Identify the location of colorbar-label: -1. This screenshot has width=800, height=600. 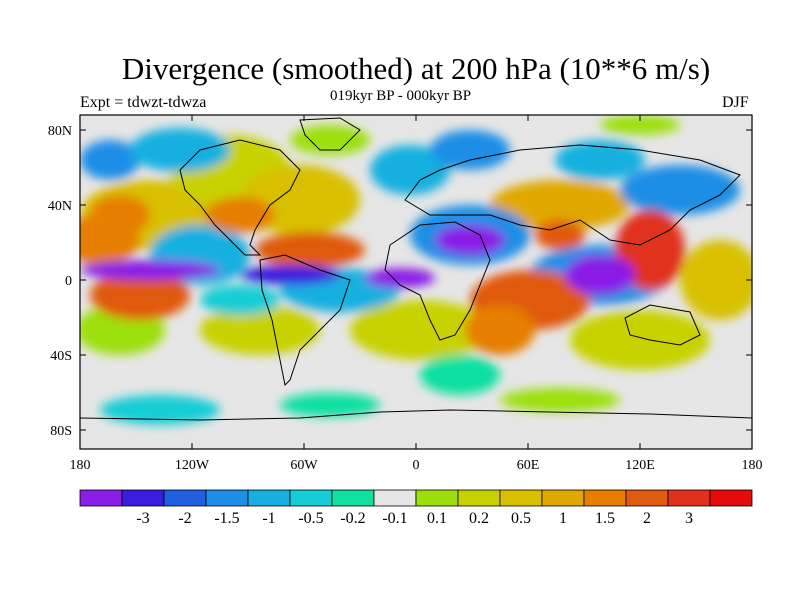
(268, 518).